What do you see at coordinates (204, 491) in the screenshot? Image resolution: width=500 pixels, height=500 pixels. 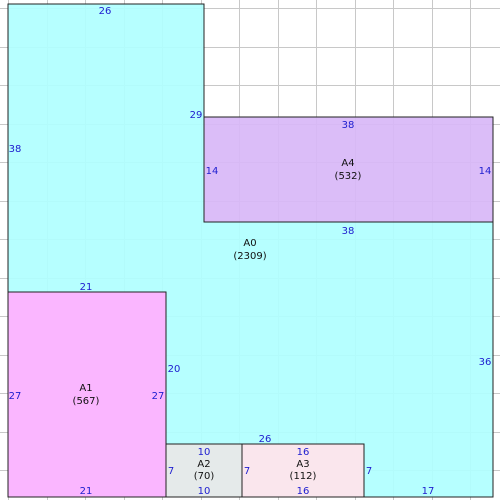 I see `dim-a2-bottom: 10` at bounding box center [204, 491].